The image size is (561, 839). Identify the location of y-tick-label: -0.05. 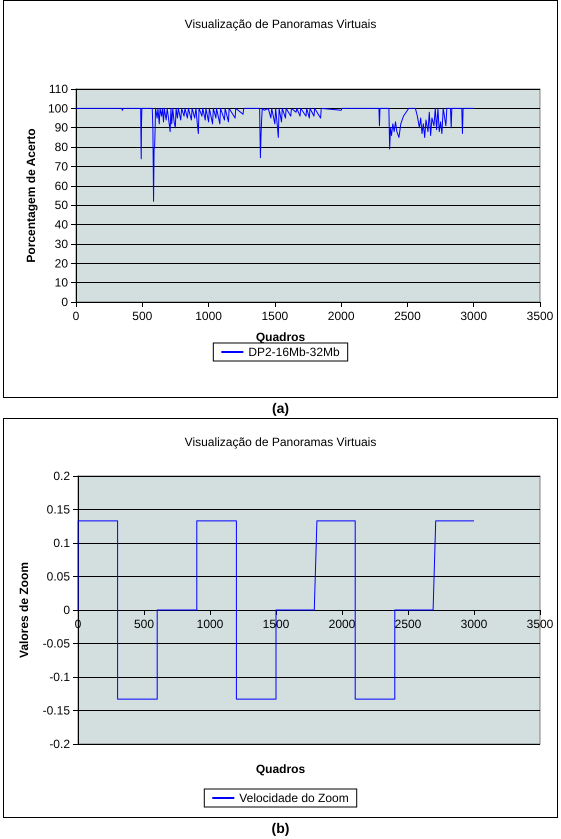
(56, 643).